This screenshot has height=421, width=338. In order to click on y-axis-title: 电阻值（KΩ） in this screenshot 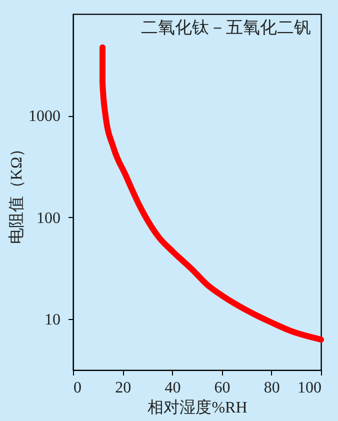, I will do `click(17, 192)`.